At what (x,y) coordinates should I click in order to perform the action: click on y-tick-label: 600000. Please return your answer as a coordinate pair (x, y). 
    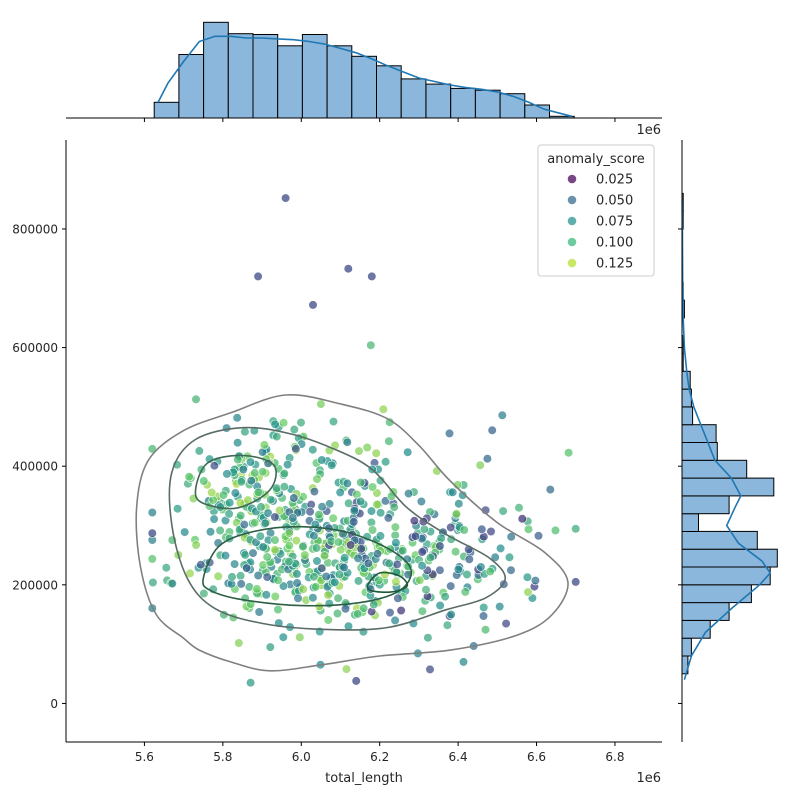
    Looking at the image, I should click on (35, 348).